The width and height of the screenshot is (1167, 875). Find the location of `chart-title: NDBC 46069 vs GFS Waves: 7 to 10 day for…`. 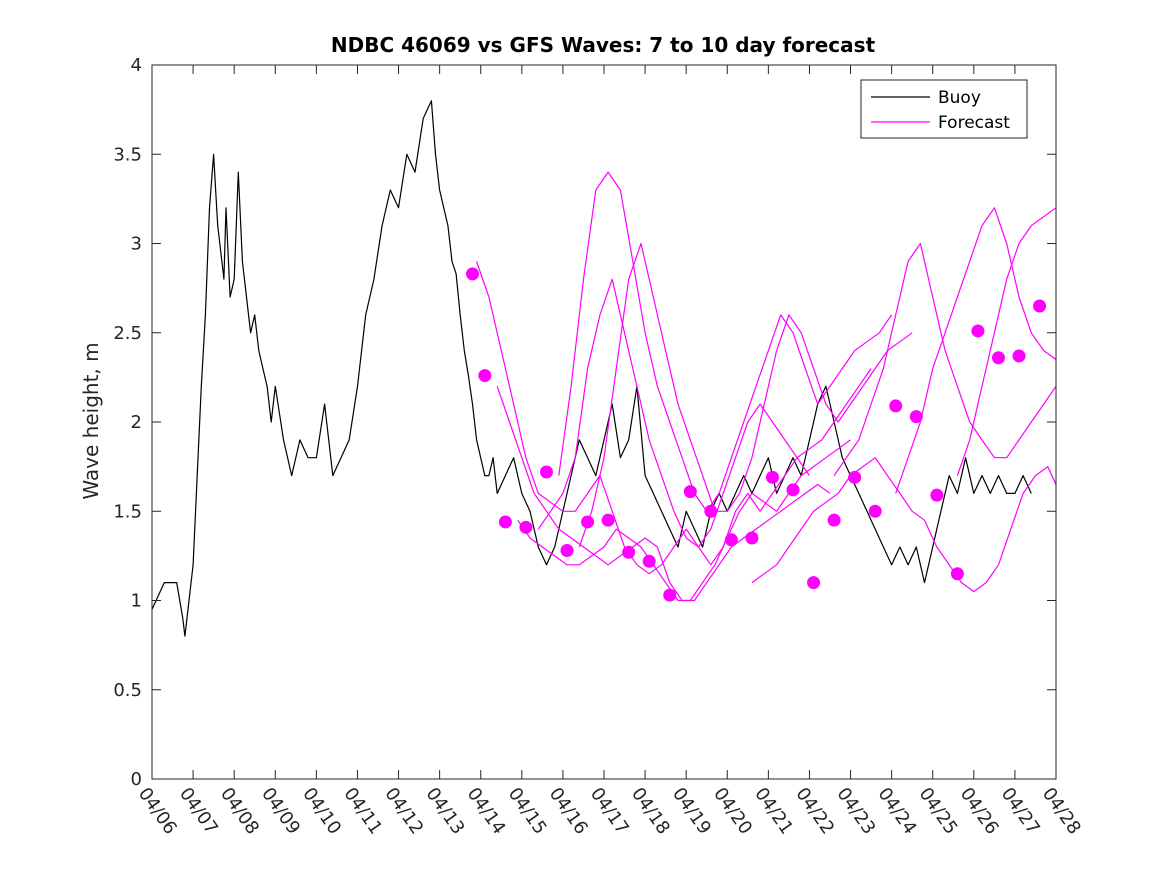

chart-title: NDBC 46069 vs GFS Waves: 7 to 10 day for… is located at coordinates (603, 45).